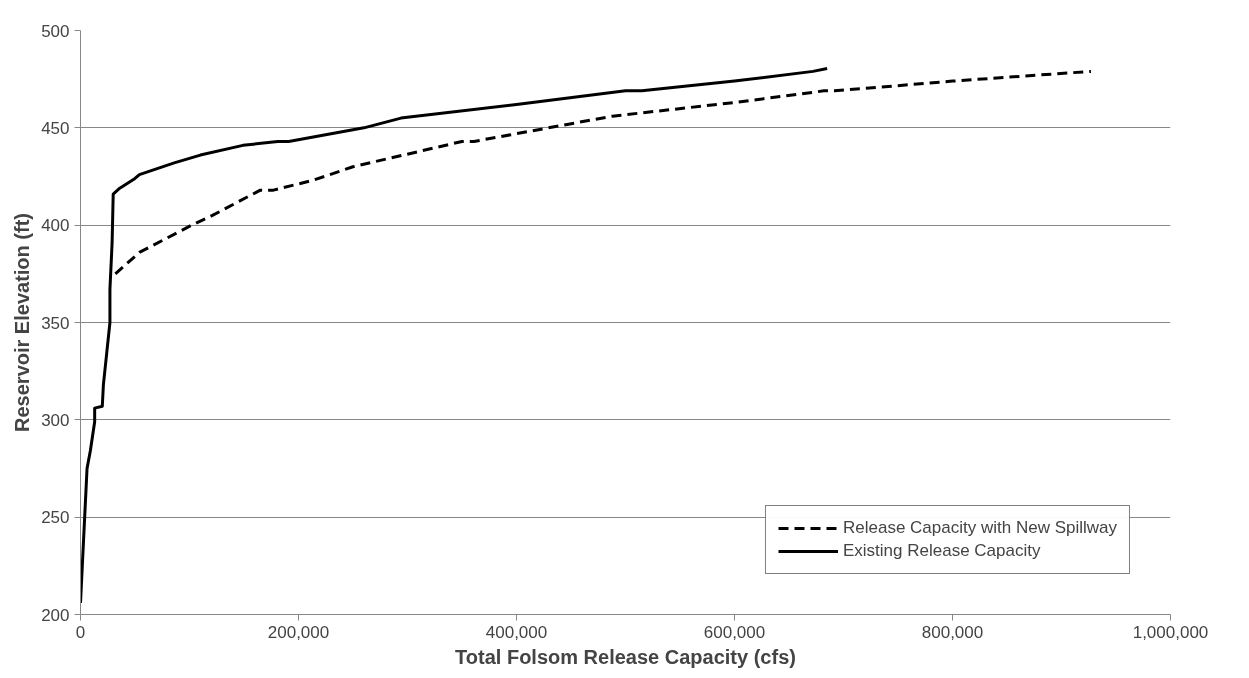 This screenshot has height=678, width=1249. Describe the element at coordinates (55, 31) in the screenshot. I see `y-tick-label: 500` at that location.